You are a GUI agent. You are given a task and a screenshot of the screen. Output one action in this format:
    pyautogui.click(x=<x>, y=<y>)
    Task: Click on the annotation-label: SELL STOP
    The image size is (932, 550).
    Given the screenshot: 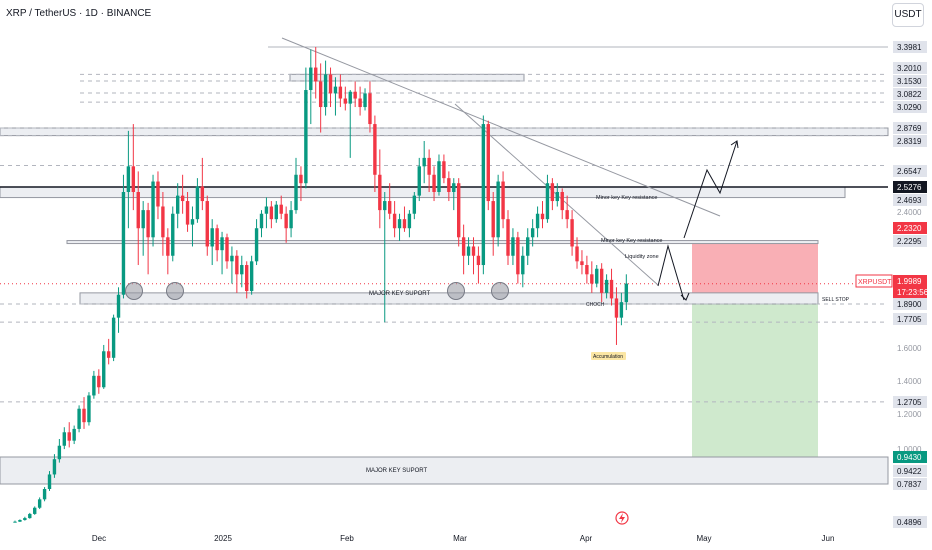 What is the action you would take?
    pyautogui.click(x=836, y=300)
    